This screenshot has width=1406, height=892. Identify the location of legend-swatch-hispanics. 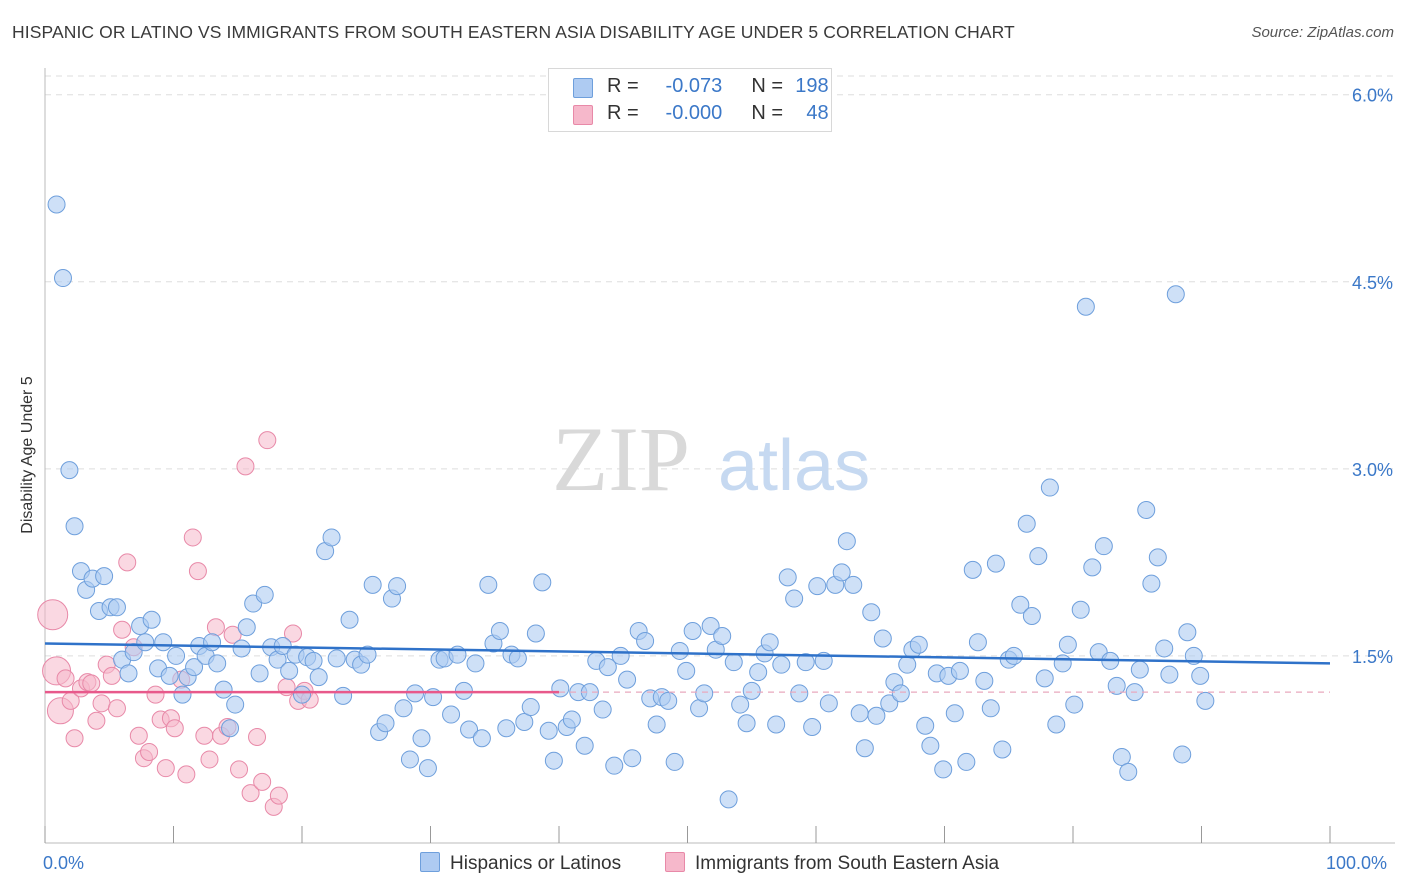
(430, 862).